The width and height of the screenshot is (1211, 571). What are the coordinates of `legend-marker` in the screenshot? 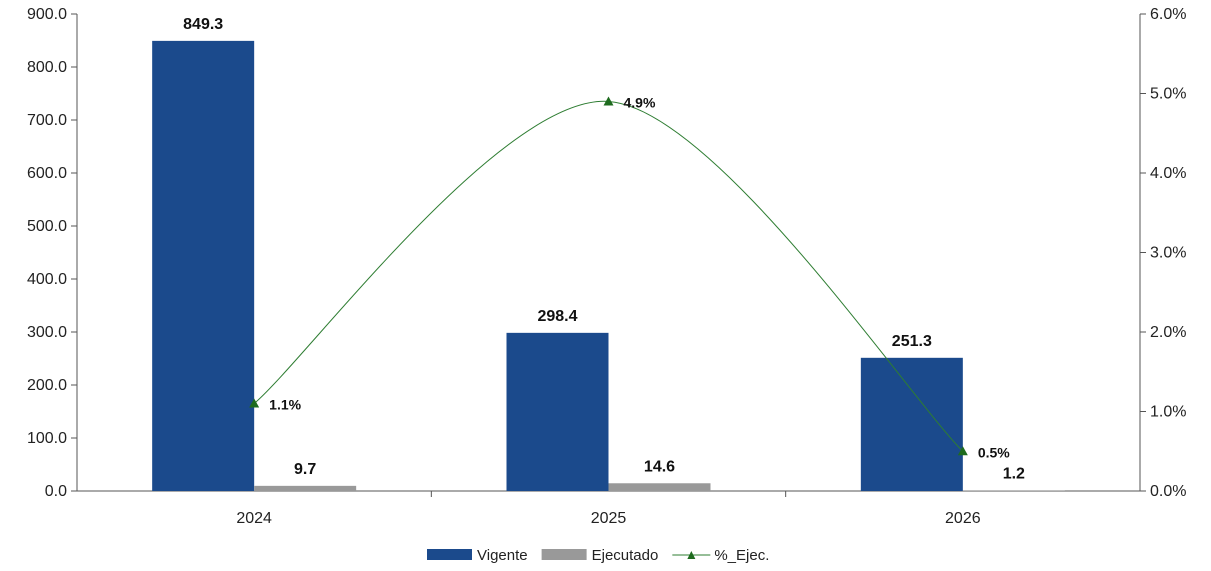 It's located at (691, 555).